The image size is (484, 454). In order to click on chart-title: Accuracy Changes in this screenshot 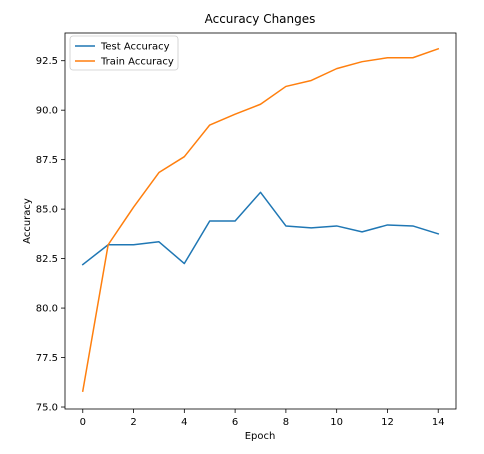, I will do `click(260, 19)`.